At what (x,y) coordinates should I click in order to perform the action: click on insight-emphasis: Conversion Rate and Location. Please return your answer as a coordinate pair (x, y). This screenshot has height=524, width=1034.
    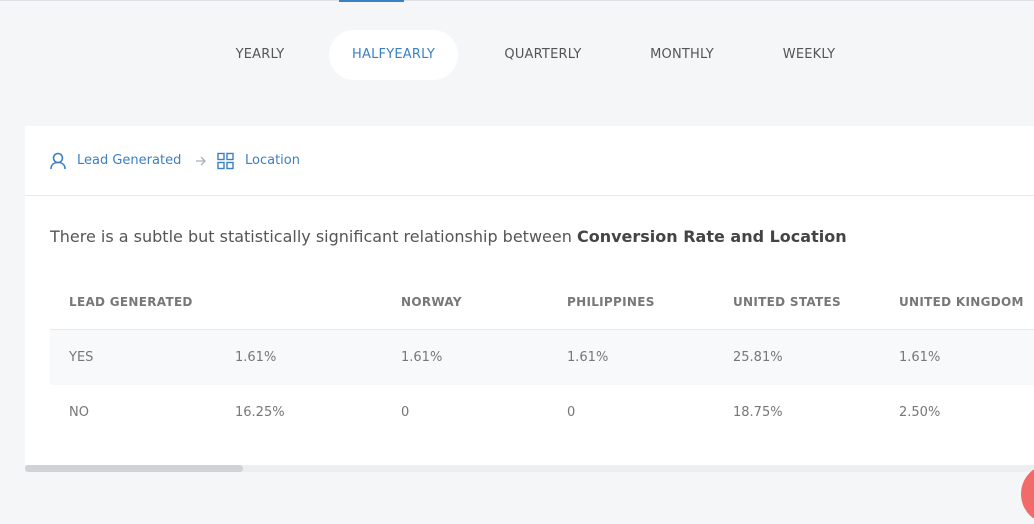
    Looking at the image, I should click on (711, 236).